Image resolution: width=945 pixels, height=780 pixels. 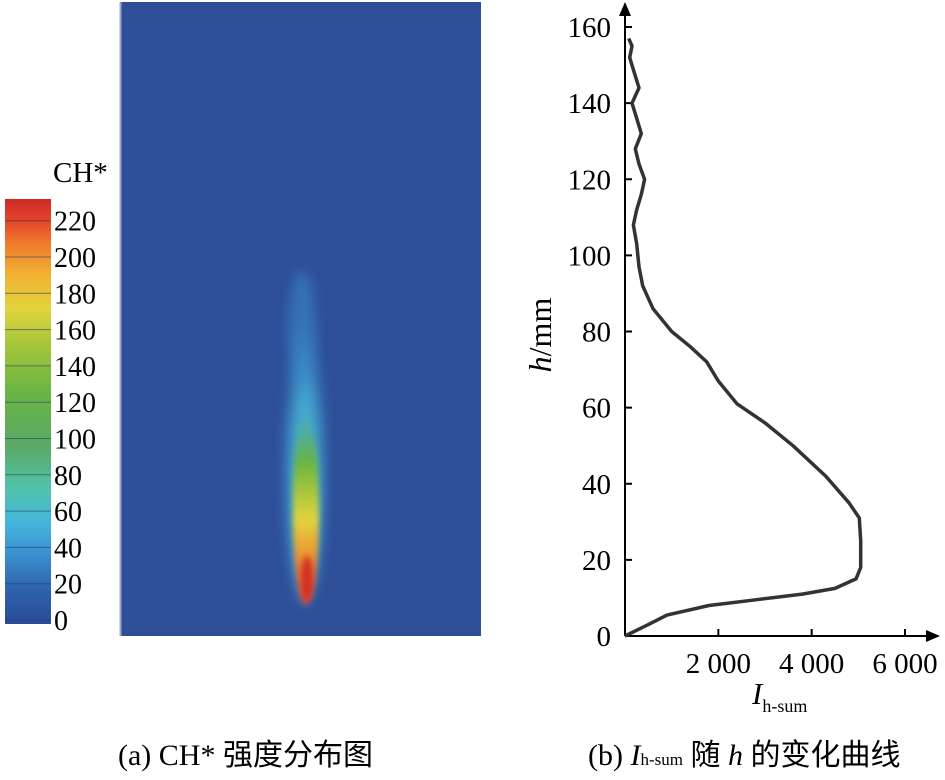 What do you see at coordinates (779, 696) in the screenshot?
I see `x-axis-label: Ih-sum` at bounding box center [779, 696].